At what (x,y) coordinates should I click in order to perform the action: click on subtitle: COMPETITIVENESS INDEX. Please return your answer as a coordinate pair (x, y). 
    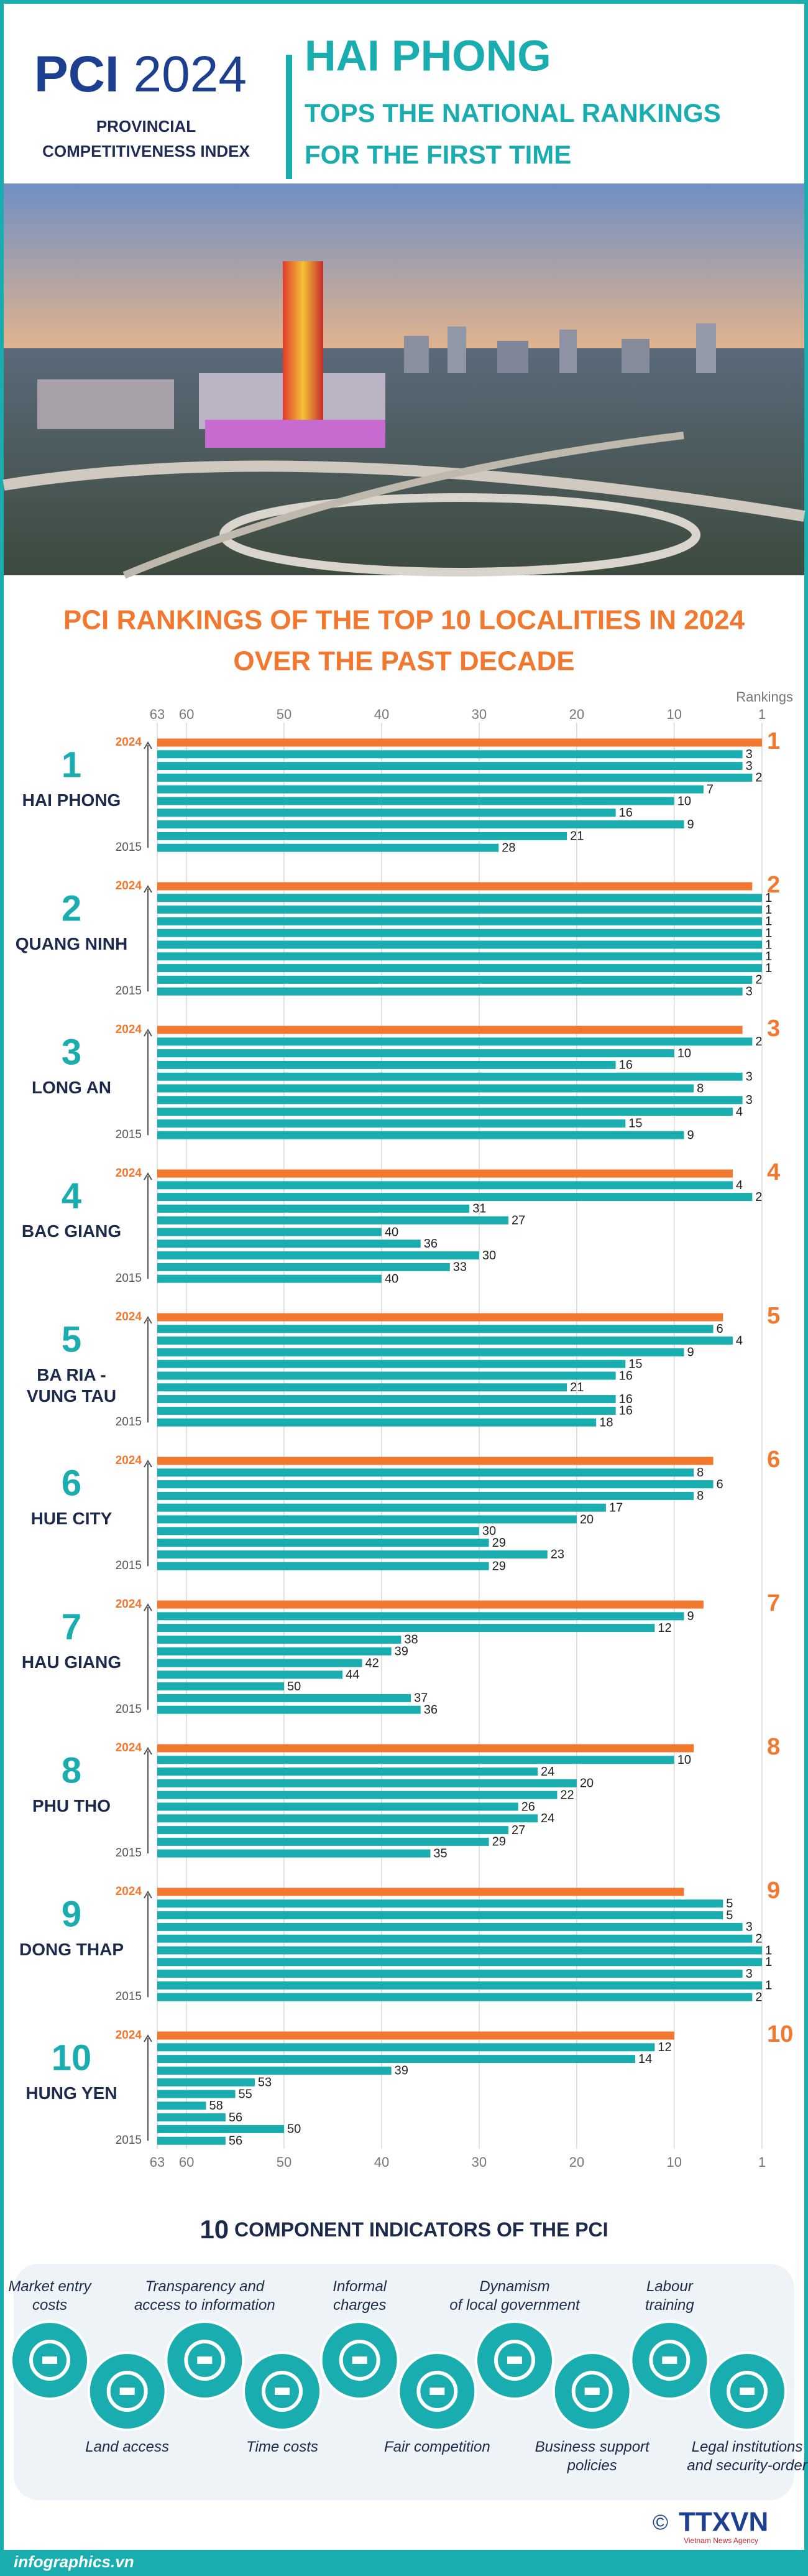
    Looking at the image, I should click on (146, 151).